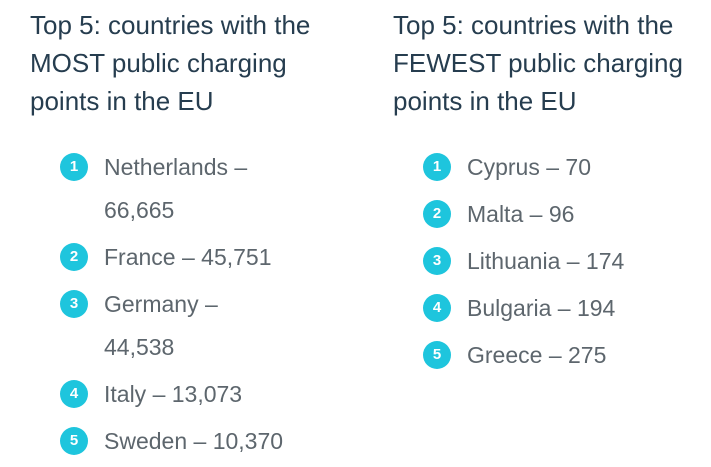 Image resolution: width=711 pixels, height=467 pixels. Describe the element at coordinates (176, 188) in the screenshot. I see `country-entry: Netherlands – 66,665` at that location.